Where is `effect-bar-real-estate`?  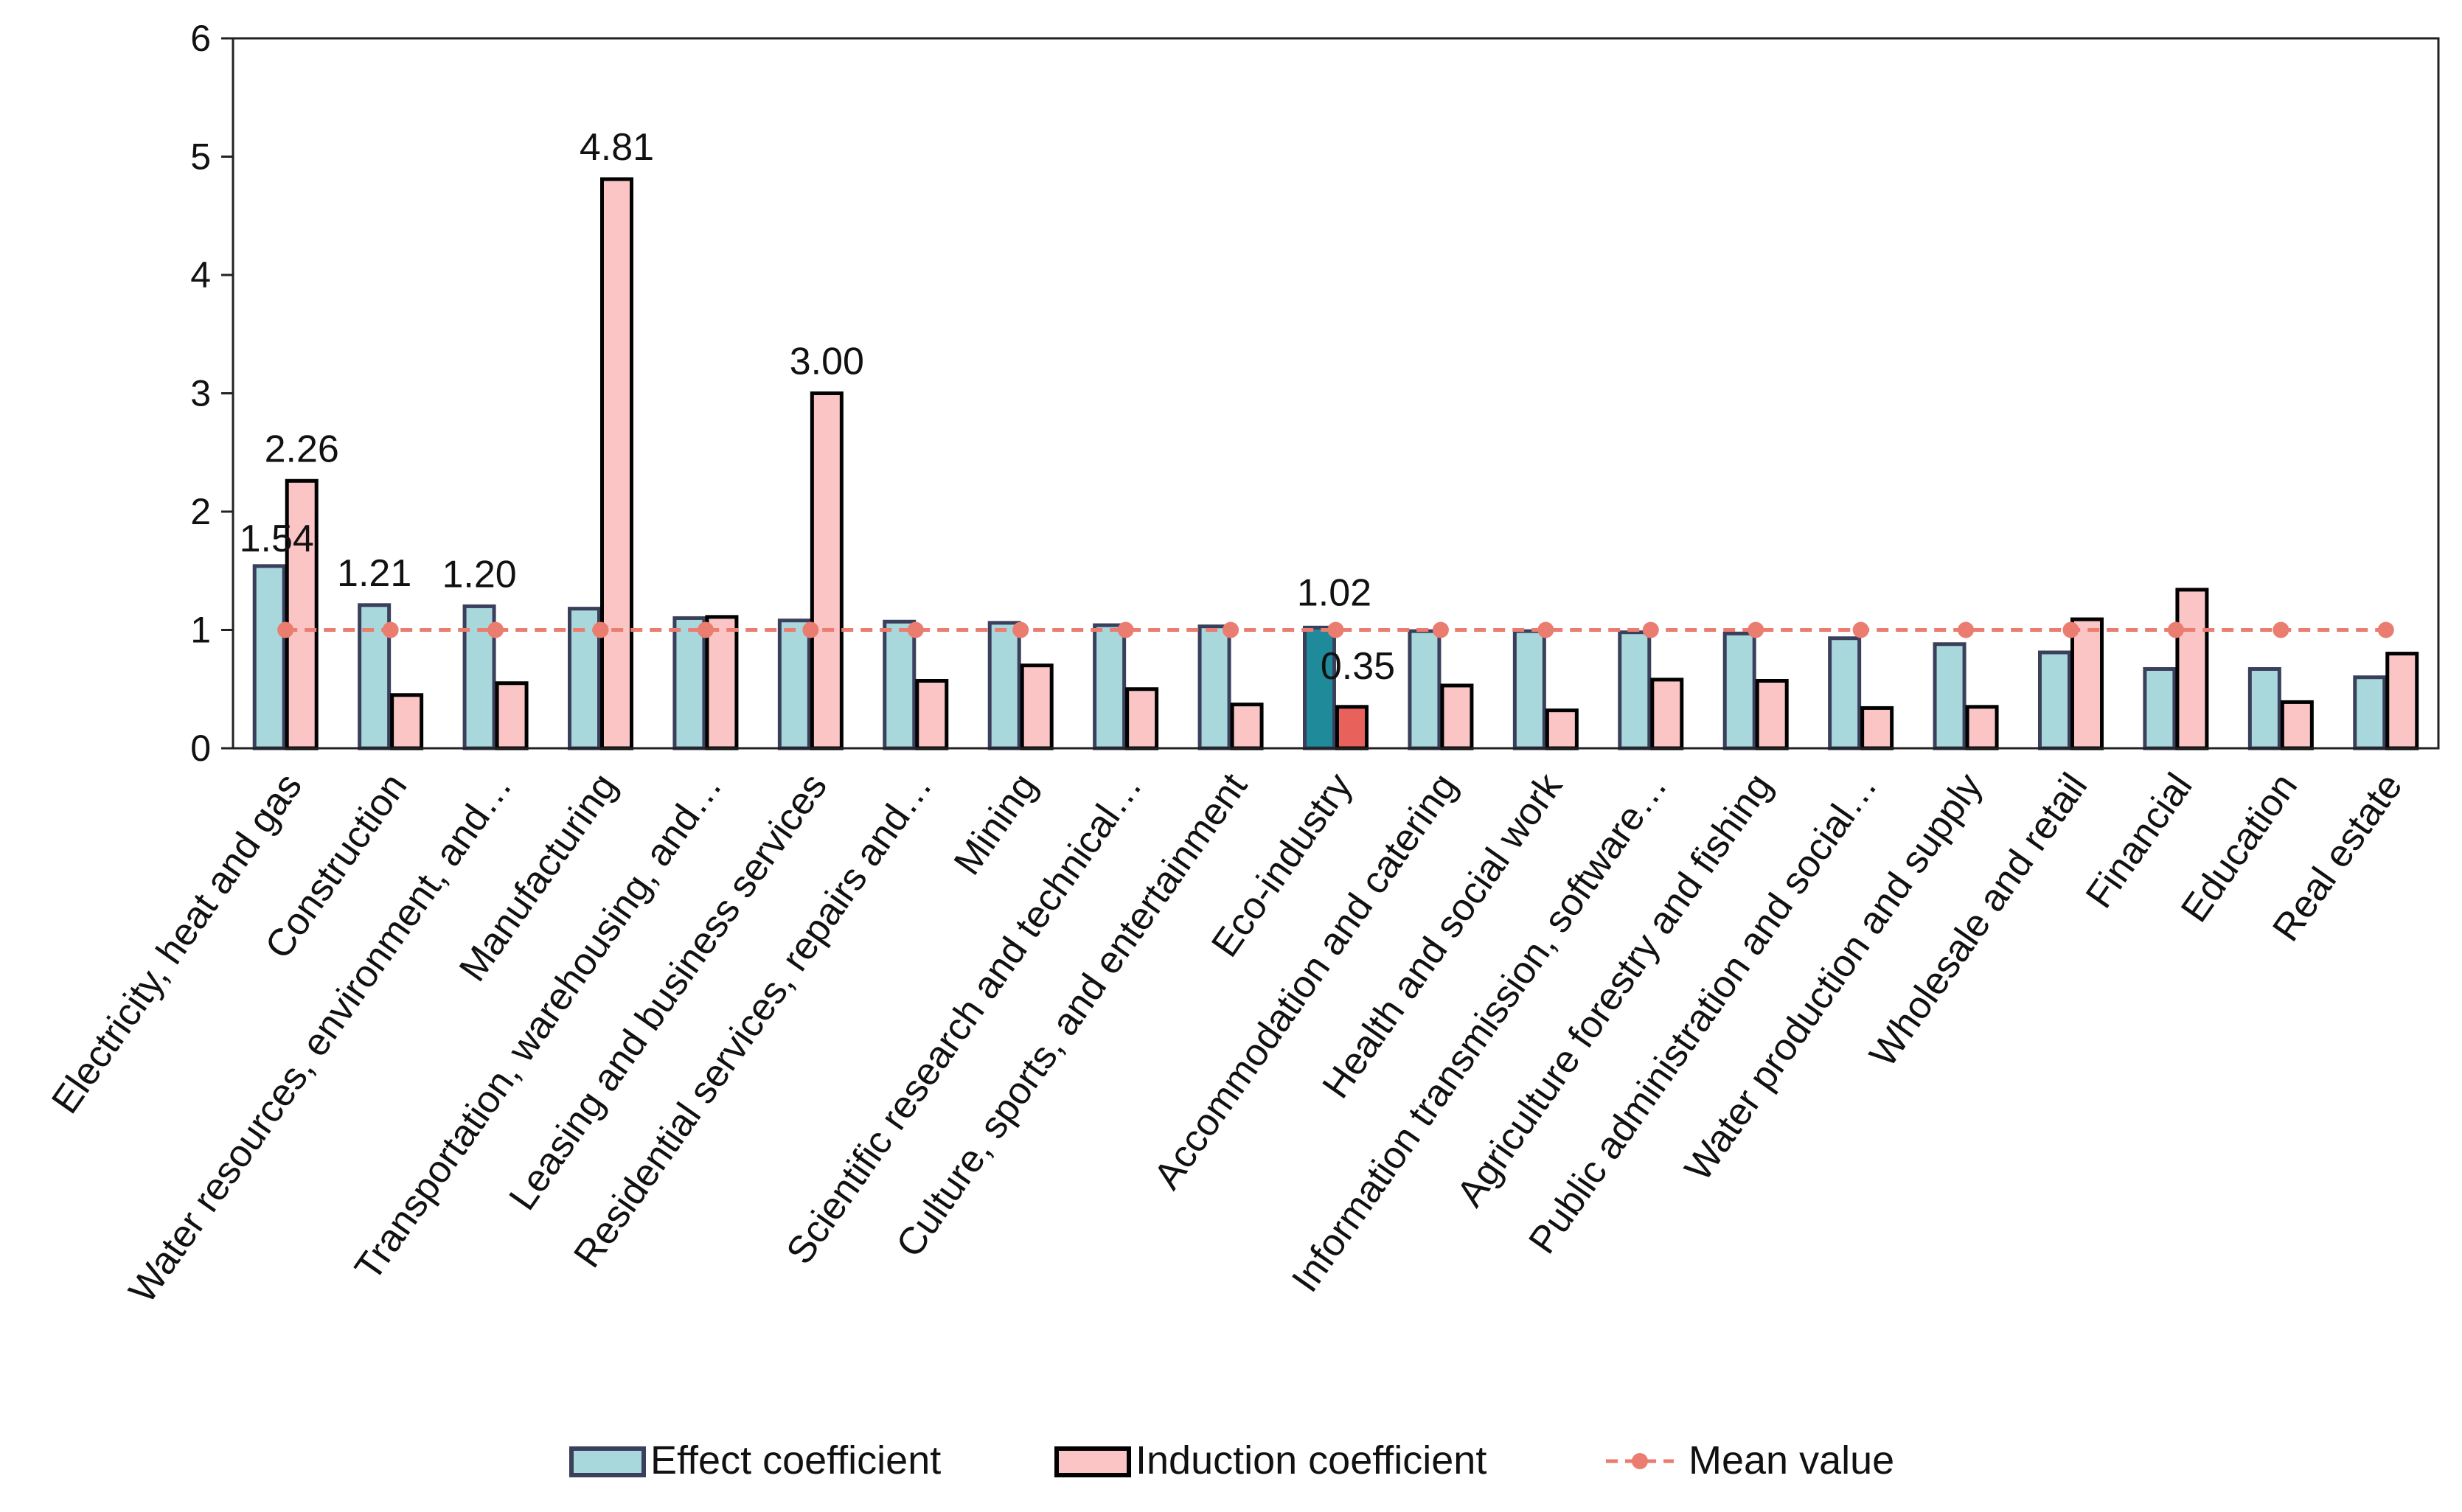 effect-bar-real-estate is located at coordinates (2370, 712).